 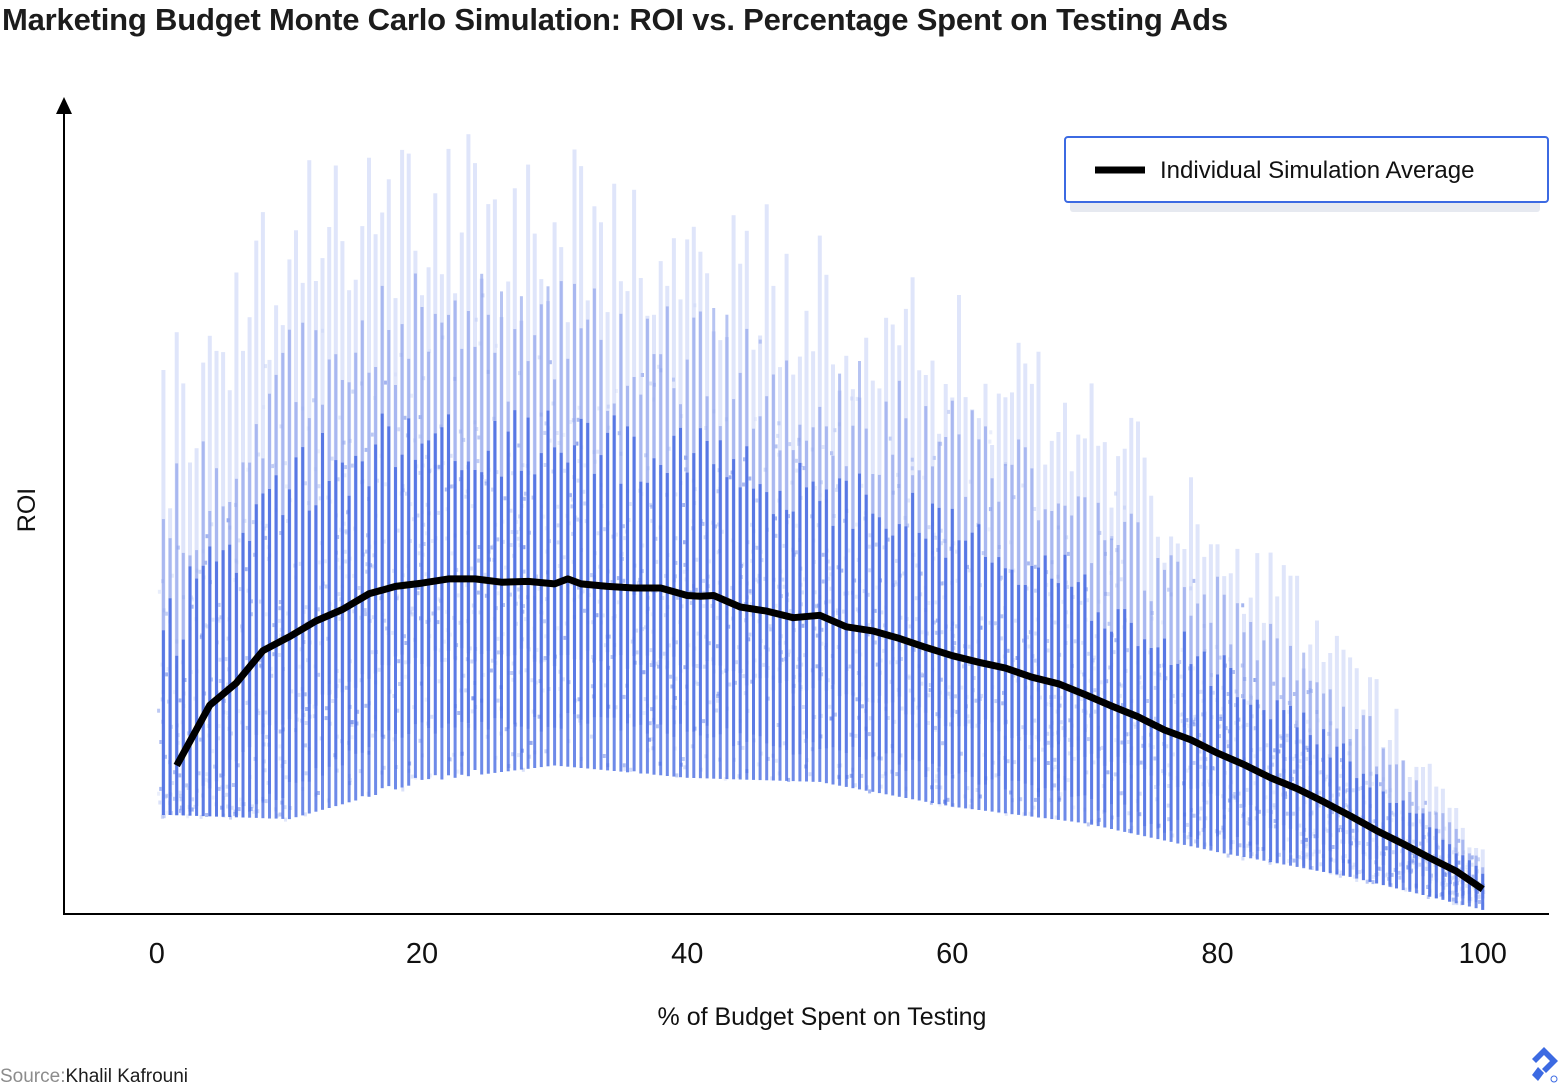 I want to click on legend-box, so click(x=1306, y=169).